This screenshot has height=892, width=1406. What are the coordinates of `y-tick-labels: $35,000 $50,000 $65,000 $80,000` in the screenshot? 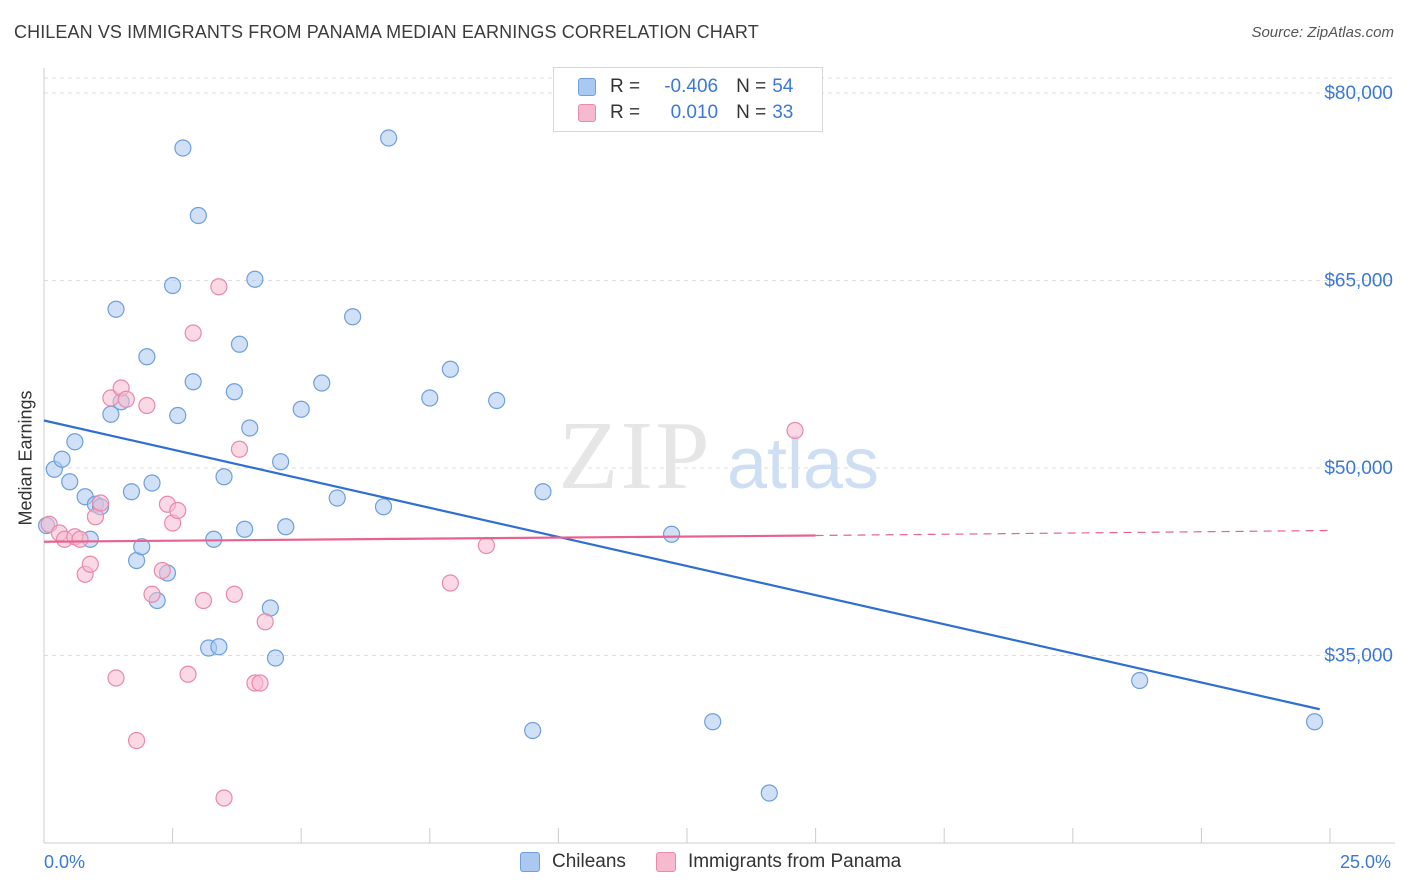 It's located at (1358, 375).